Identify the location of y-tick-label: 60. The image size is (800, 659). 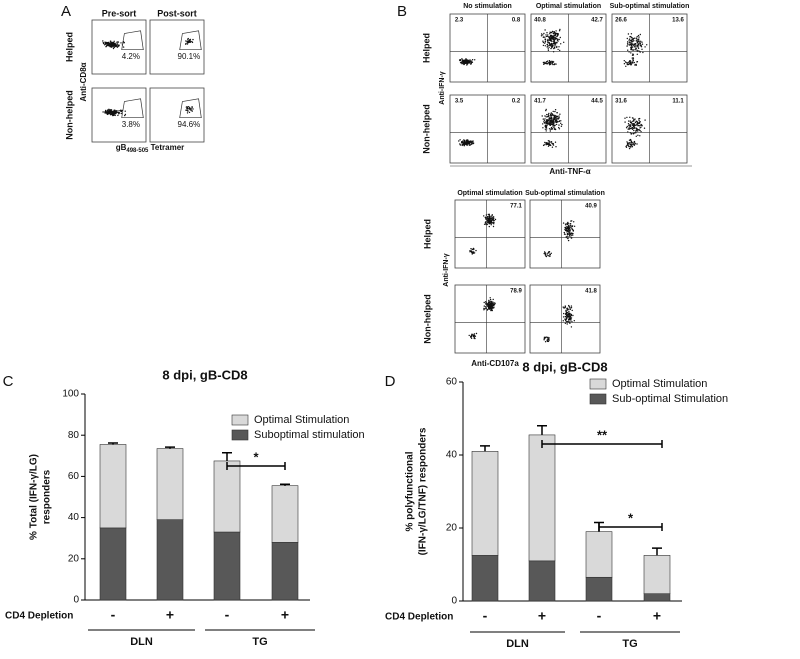
(74, 476).